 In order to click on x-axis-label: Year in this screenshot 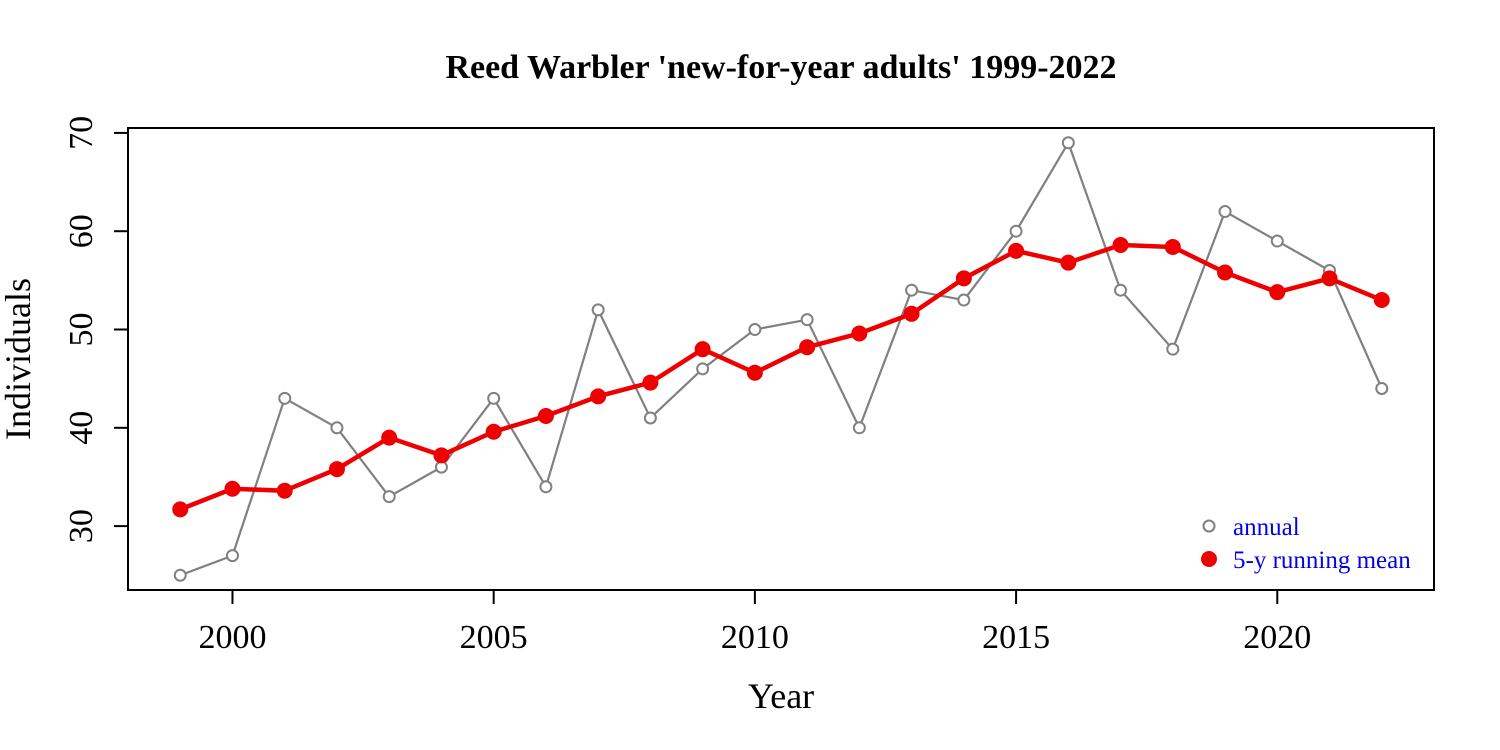, I will do `click(781, 696)`.